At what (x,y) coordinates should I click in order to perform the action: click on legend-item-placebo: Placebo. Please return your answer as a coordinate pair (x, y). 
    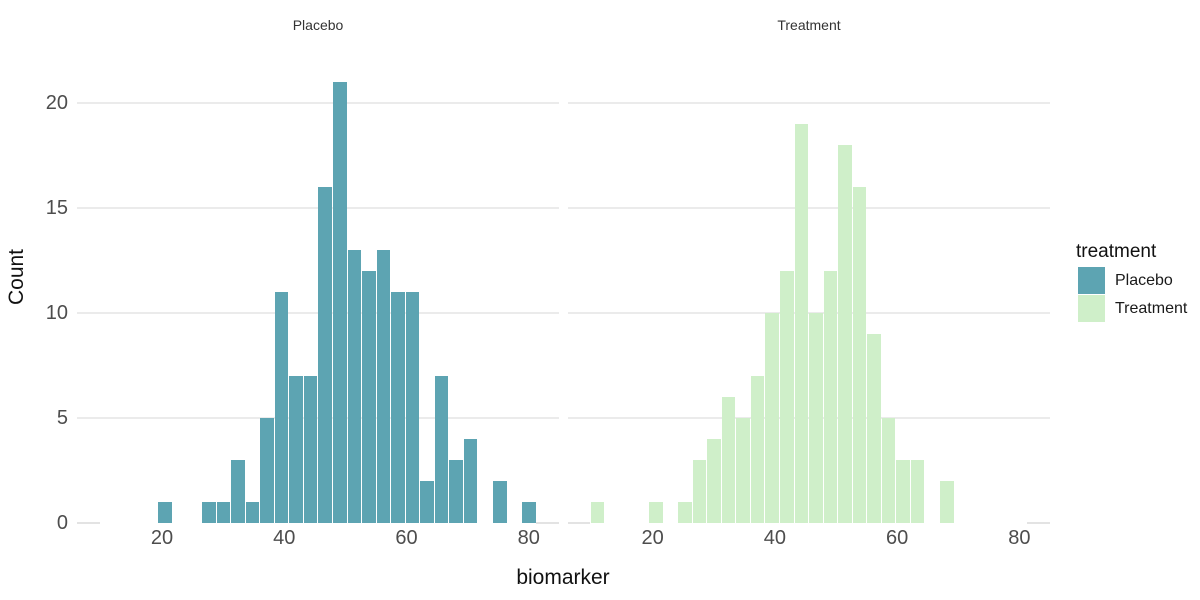
    Looking at the image, I should click on (1124, 281).